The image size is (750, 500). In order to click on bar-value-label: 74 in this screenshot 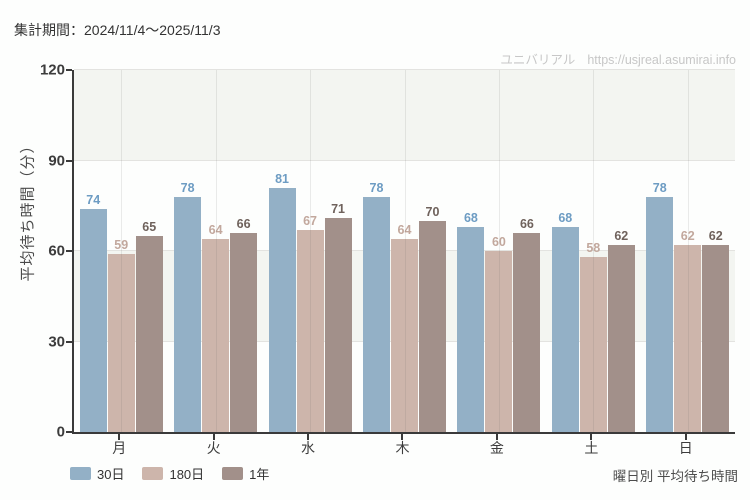, I will do `click(93, 199)`.